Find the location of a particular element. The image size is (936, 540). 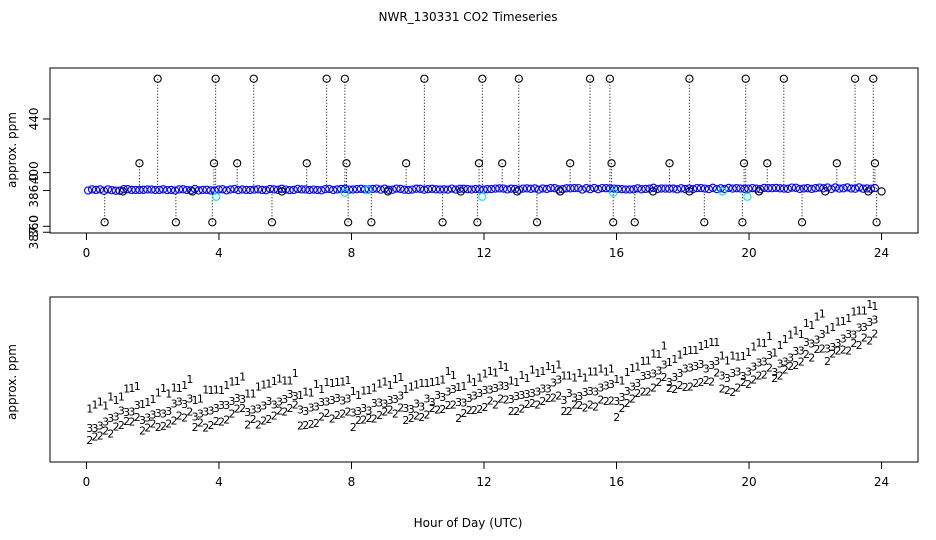

chart-title: NWR_130331 CO2 Timeseries is located at coordinates (468, 17).